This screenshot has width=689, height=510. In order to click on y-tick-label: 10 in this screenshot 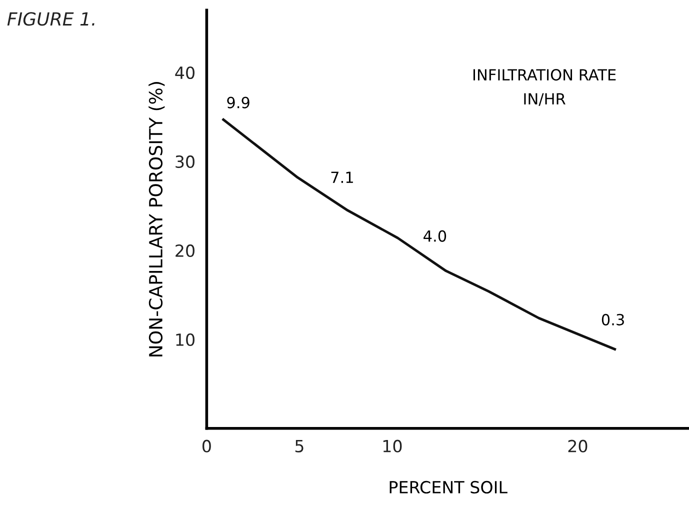, I will do `click(185, 339)`.